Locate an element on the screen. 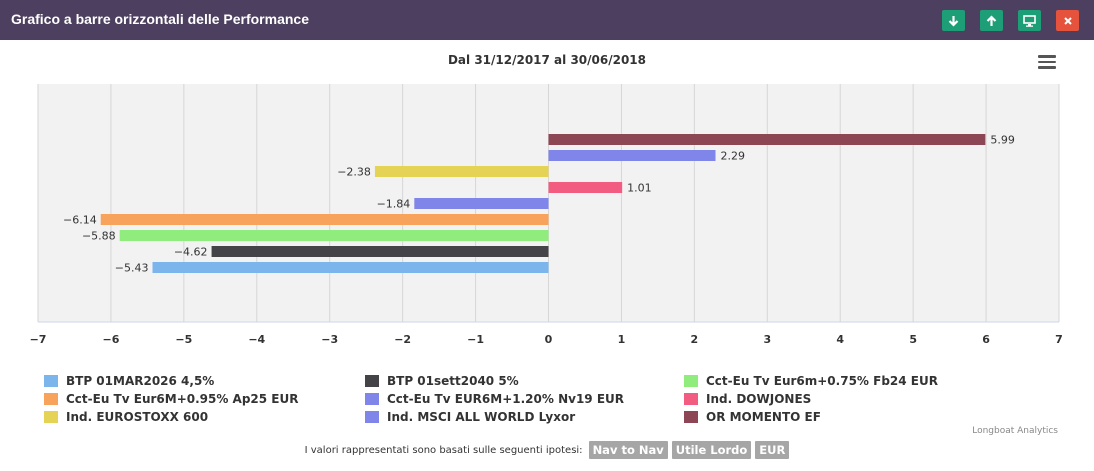 The width and height of the screenshot is (1094, 471). data-label: −6.14 is located at coordinates (80, 220).